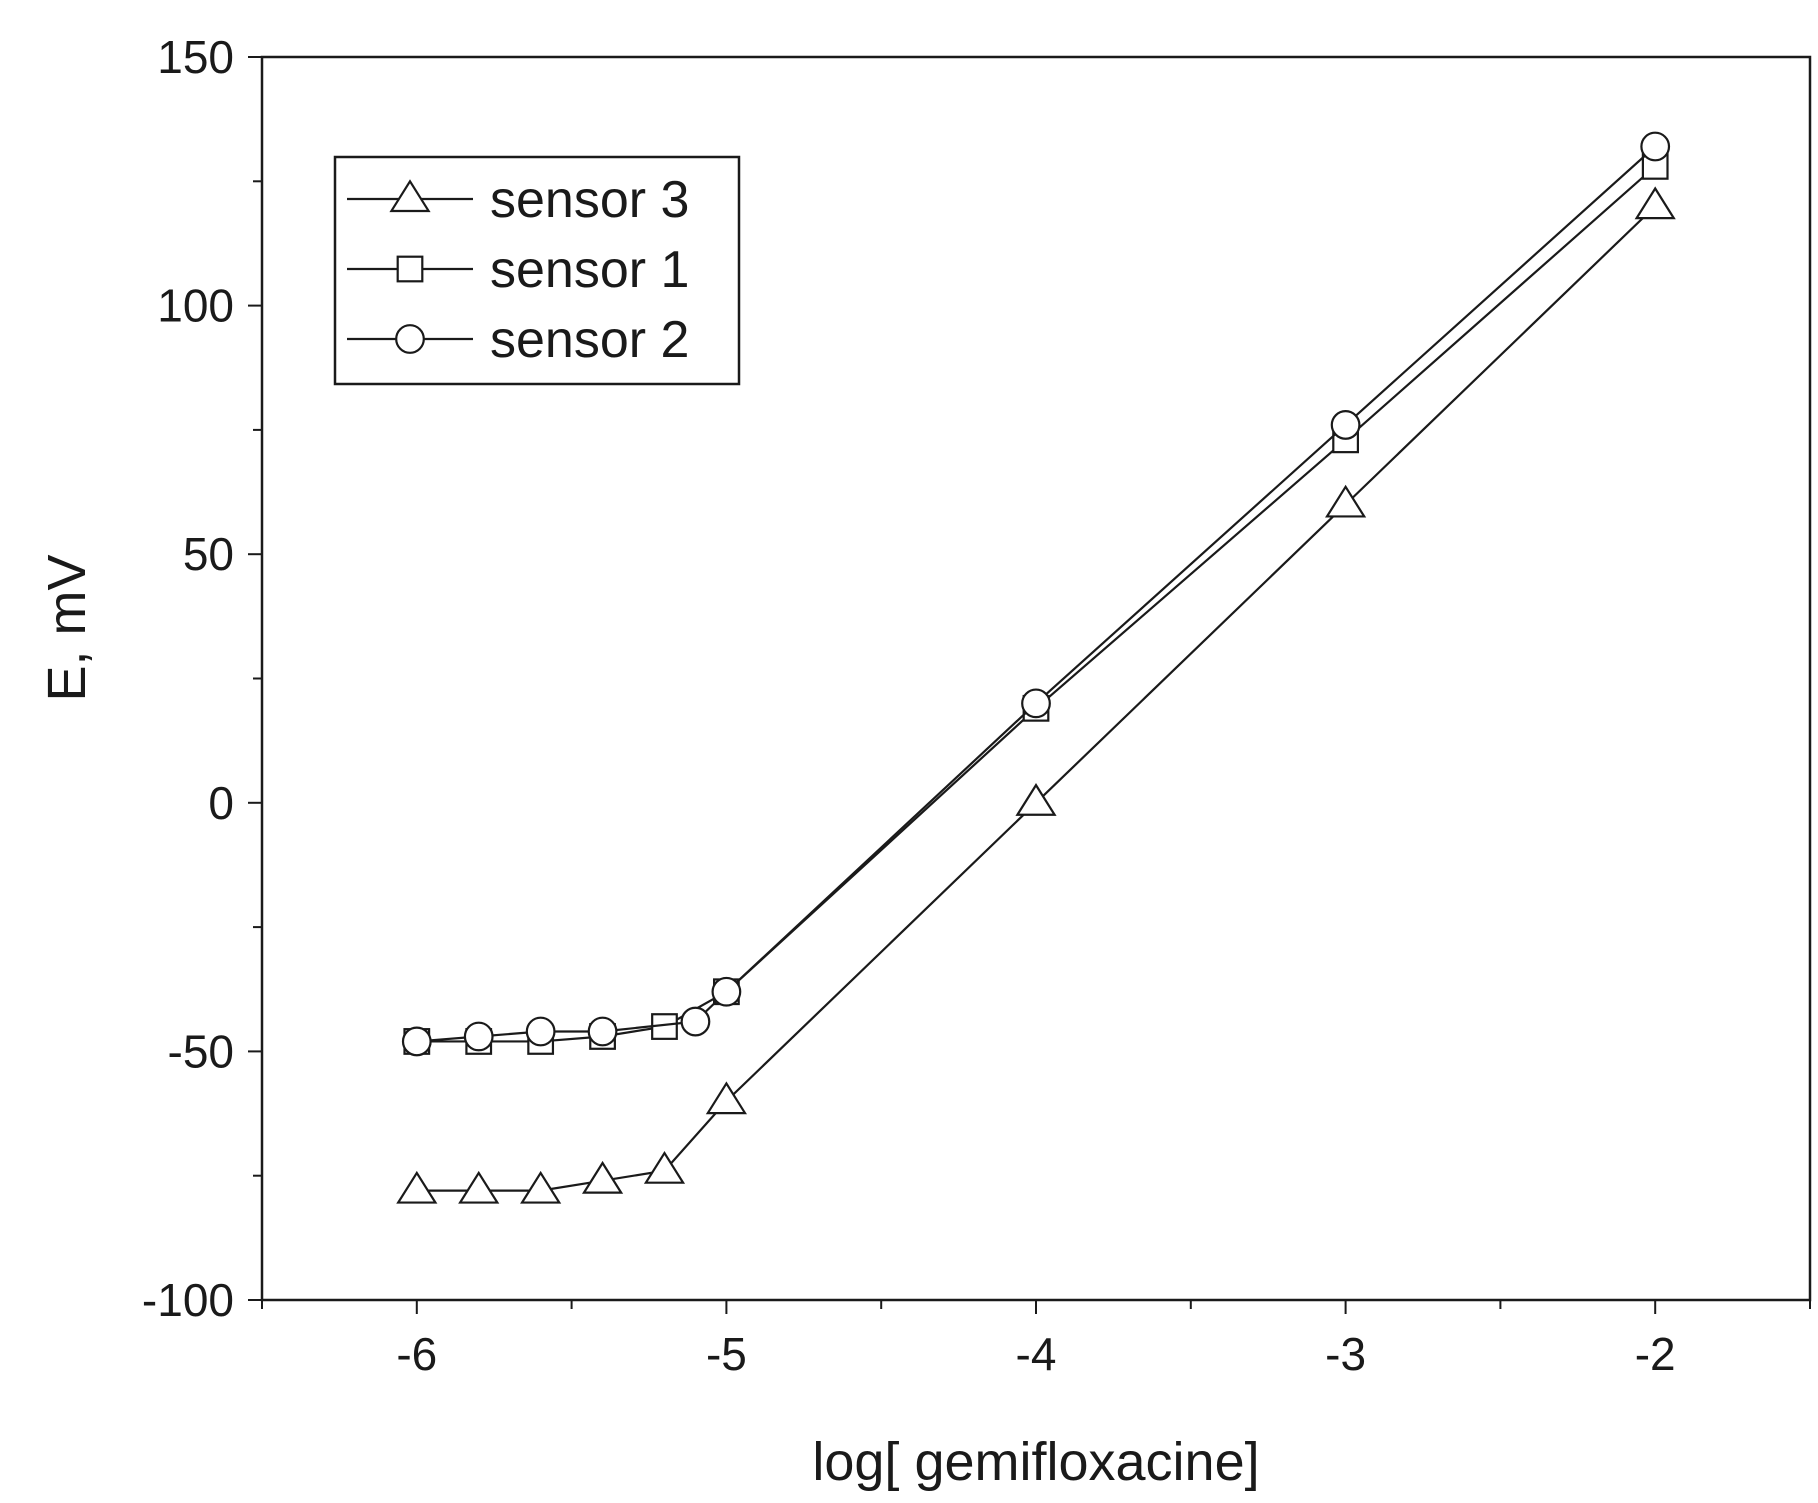 This screenshot has height=1503, width=1818. What do you see at coordinates (1036, 1354) in the screenshot?
I see `x-tick-label: -4` at bounding box center [1036, 1354].